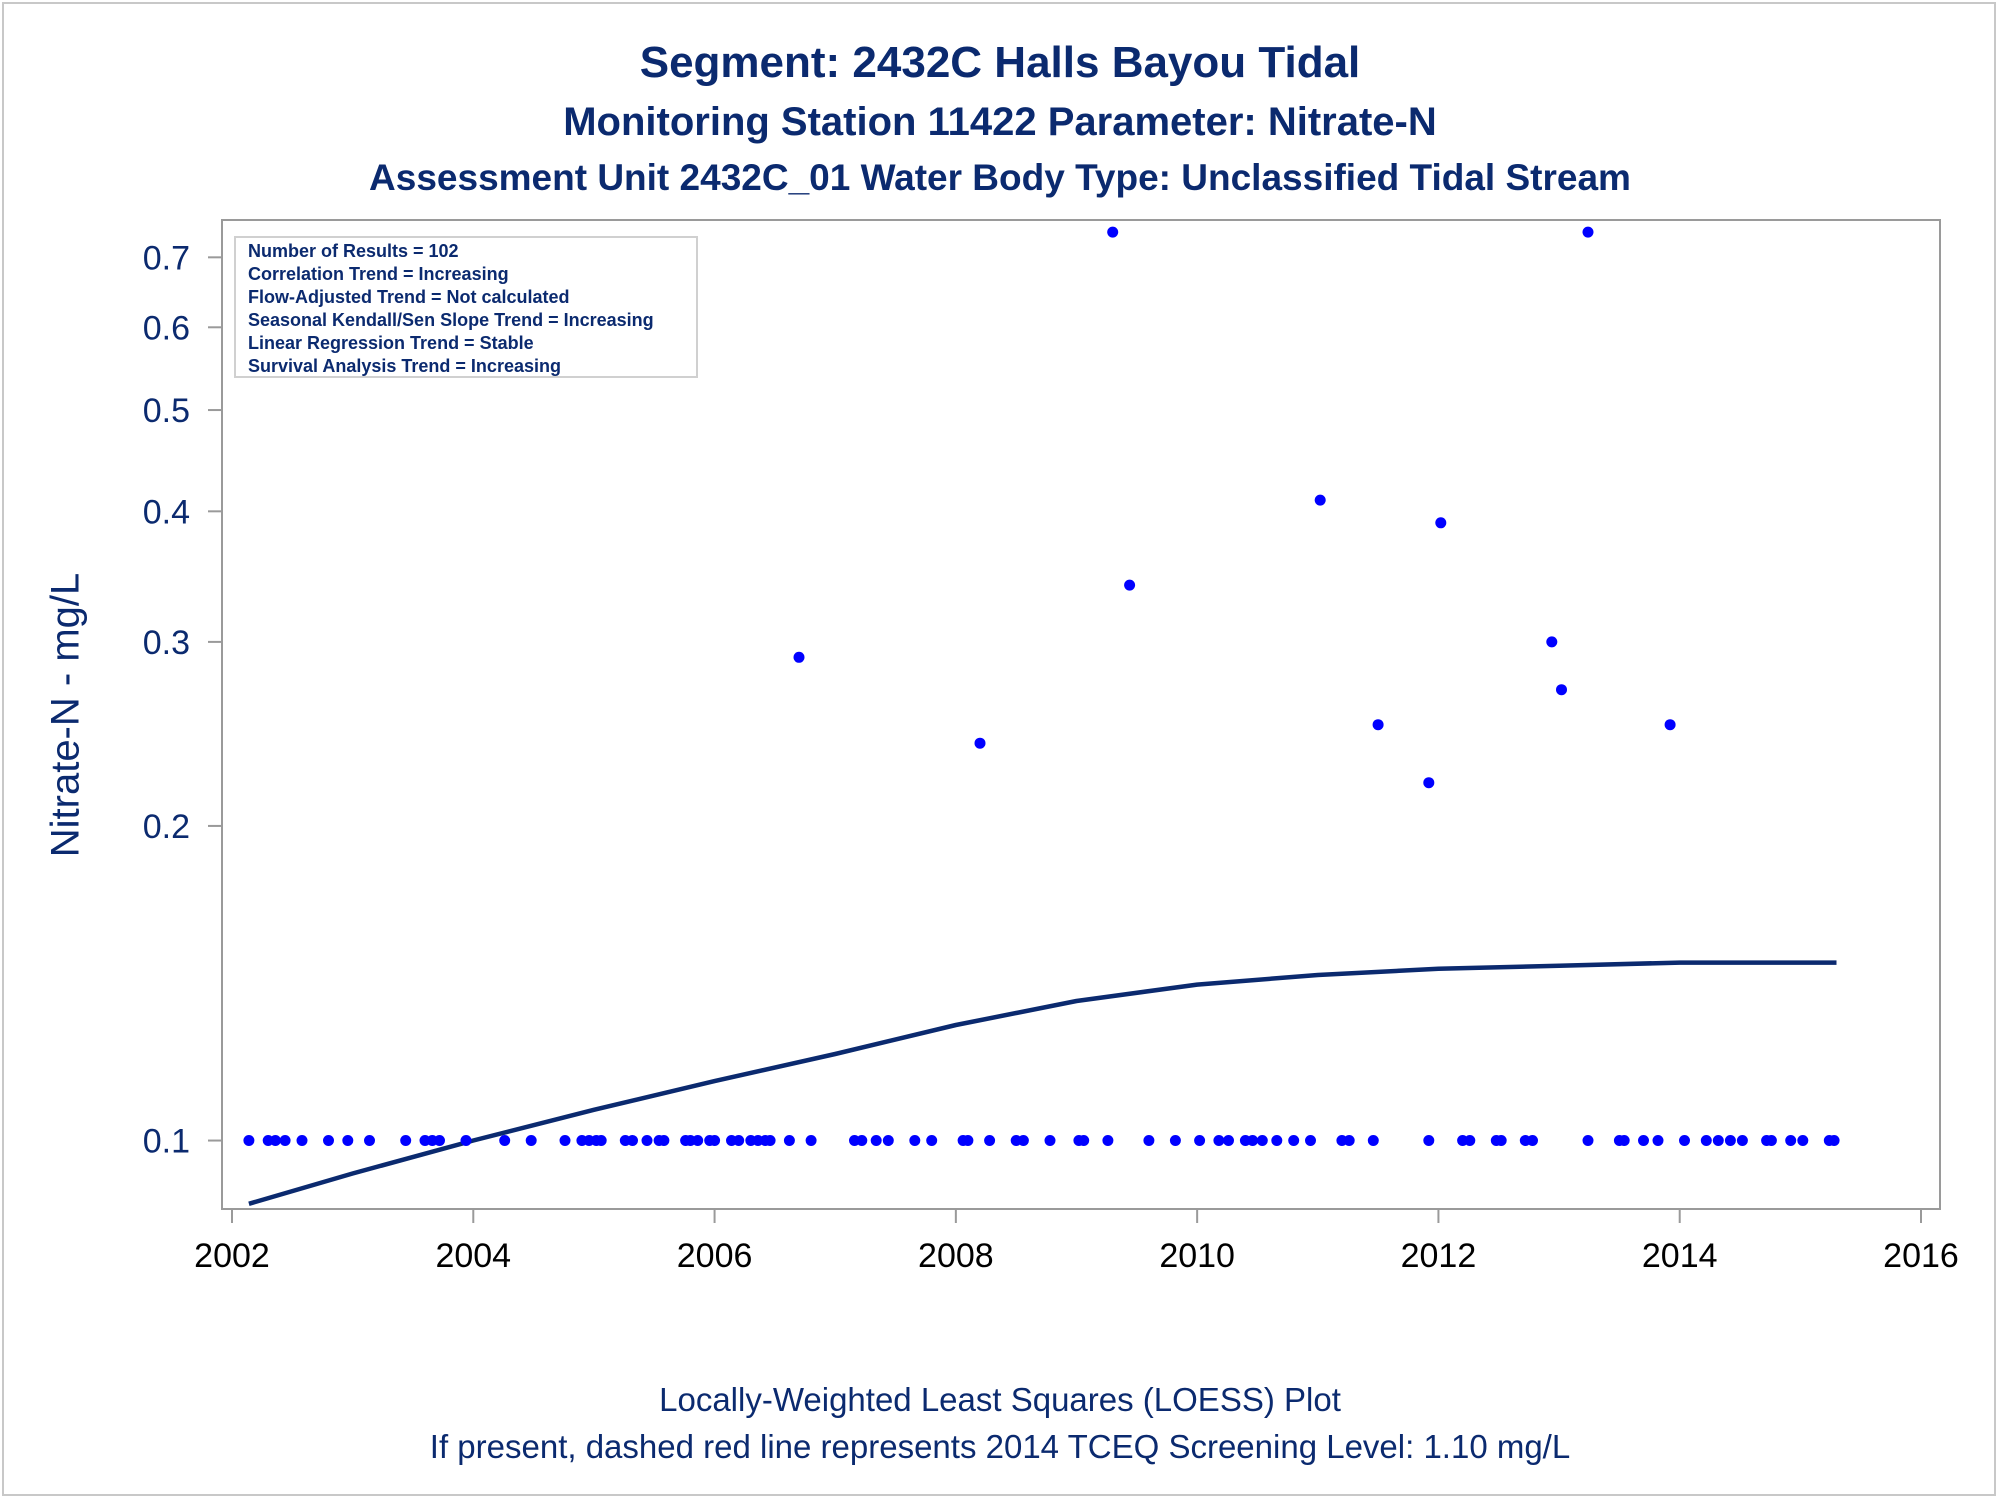 Image resolution: width=2000 pixels, height=1500 pixels. Describe the element at coordinates (404, 366) in the screenshot. I see `stat-line: Survival Analysis Trend = Increasing` at that location.